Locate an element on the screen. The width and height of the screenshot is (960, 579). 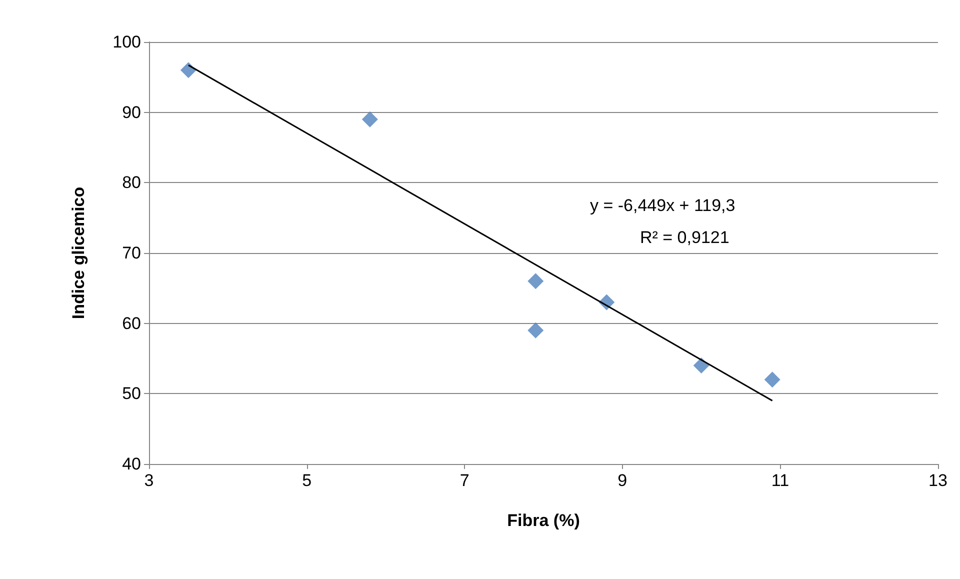
x-axis-title: Fibra (%) is located at coordinates (543, 520).